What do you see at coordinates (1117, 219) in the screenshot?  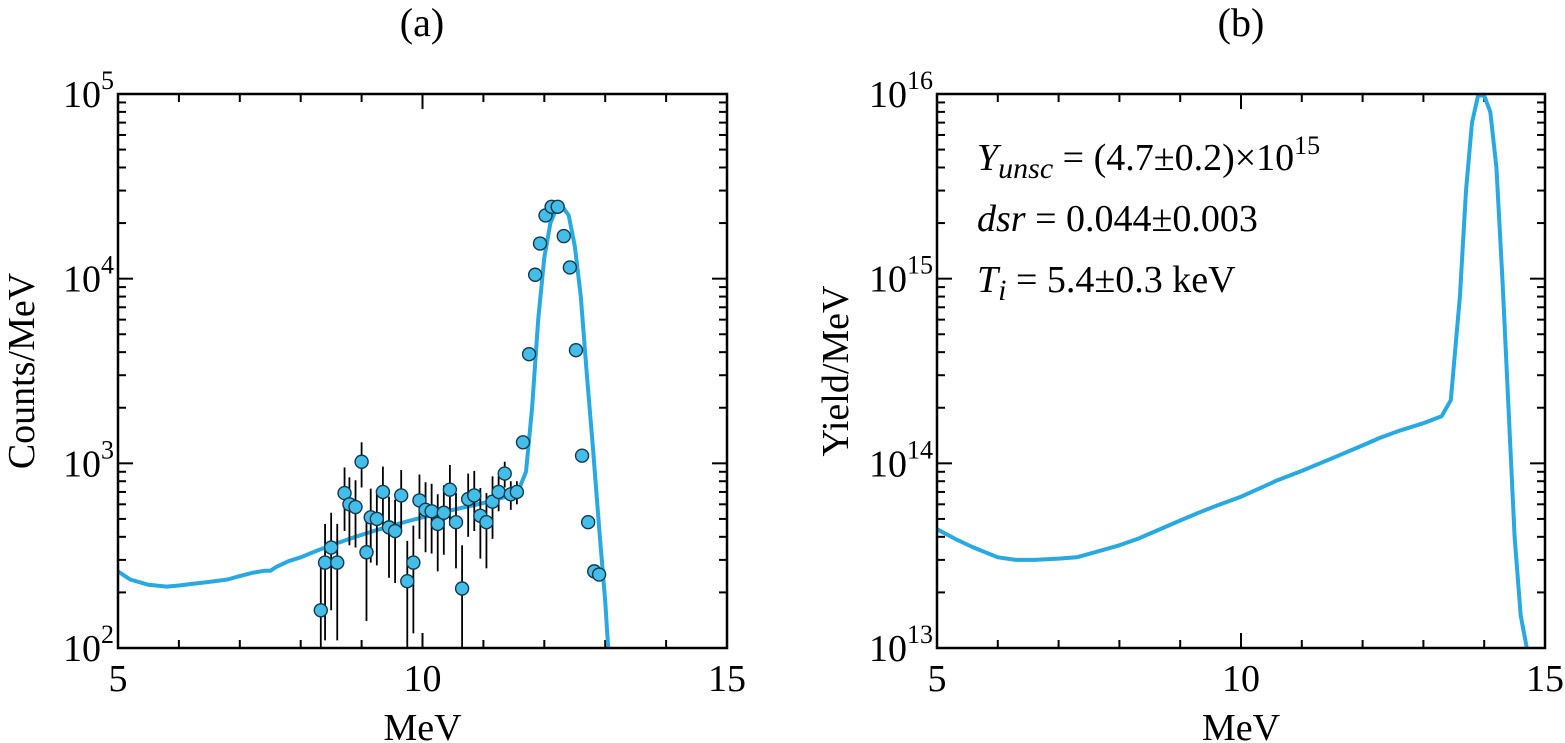 I see `annotation-line: dsr = 0.044±0.003` at bounding box center [1117, 219].